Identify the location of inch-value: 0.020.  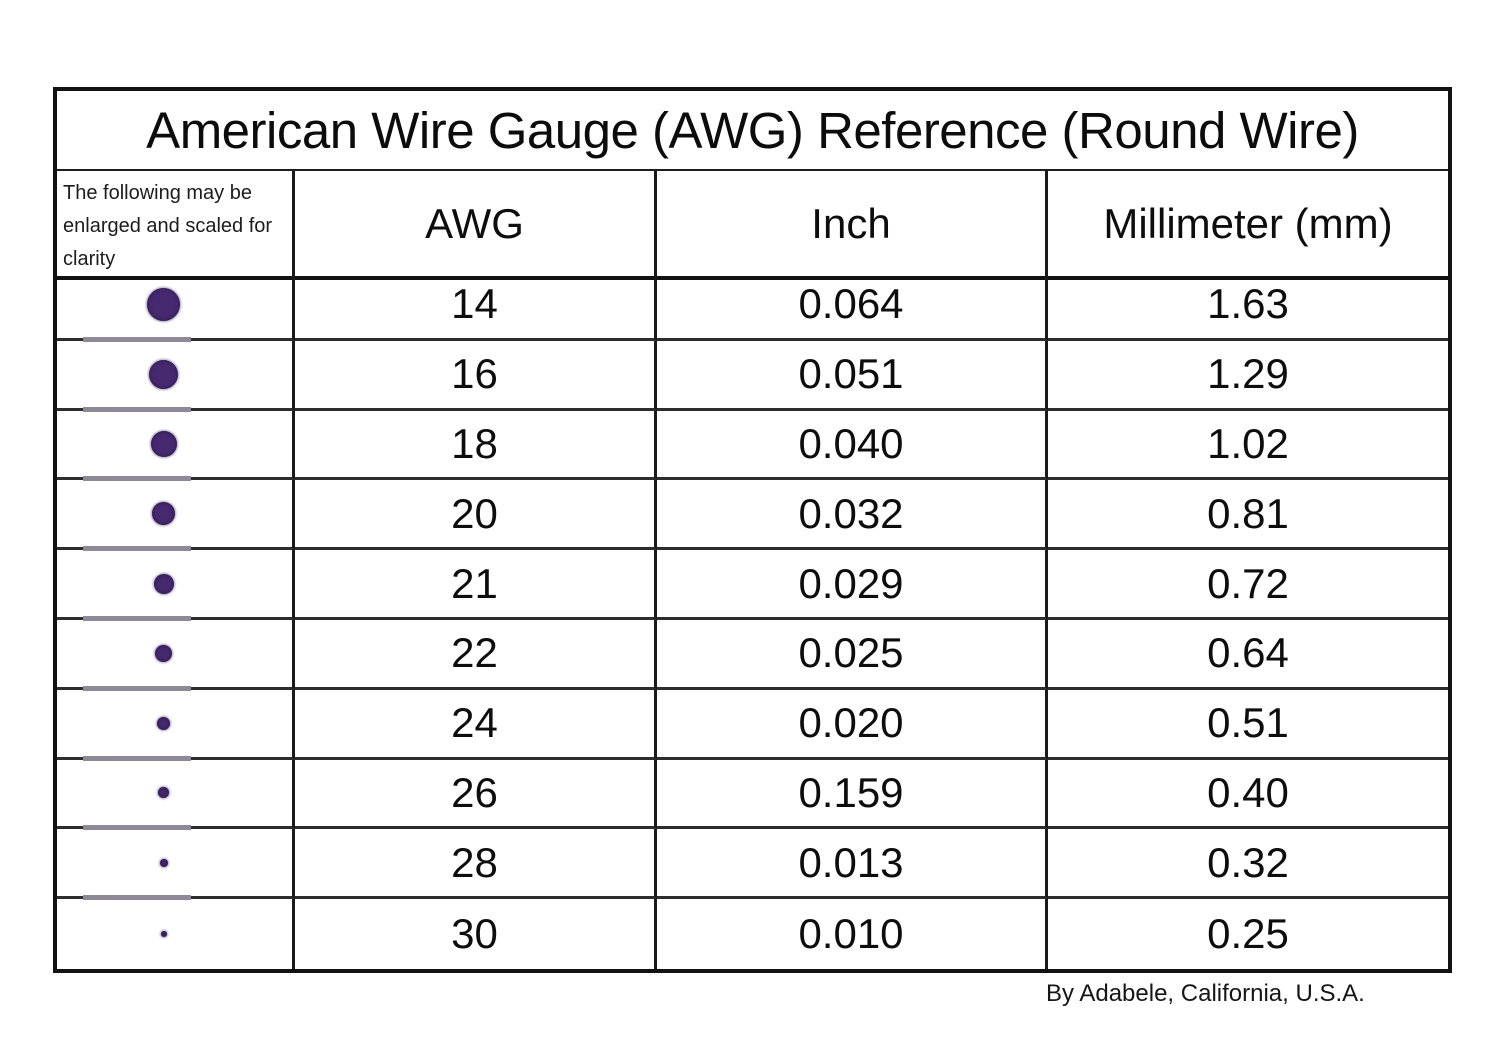
(852, 724).